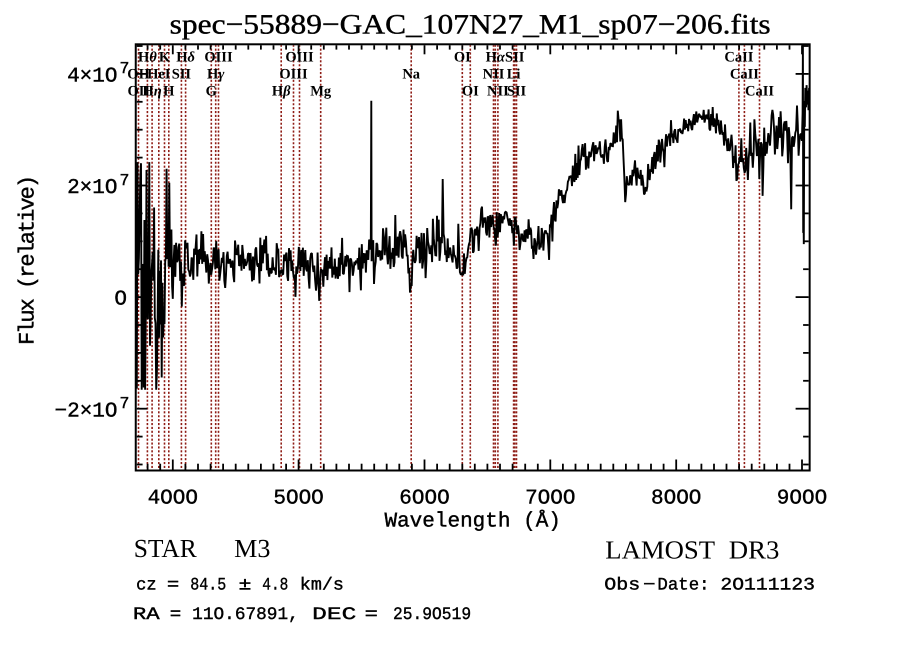 This screenshot has height=649, width=900. I want to click on svg-text: RA, so click(146, 615).